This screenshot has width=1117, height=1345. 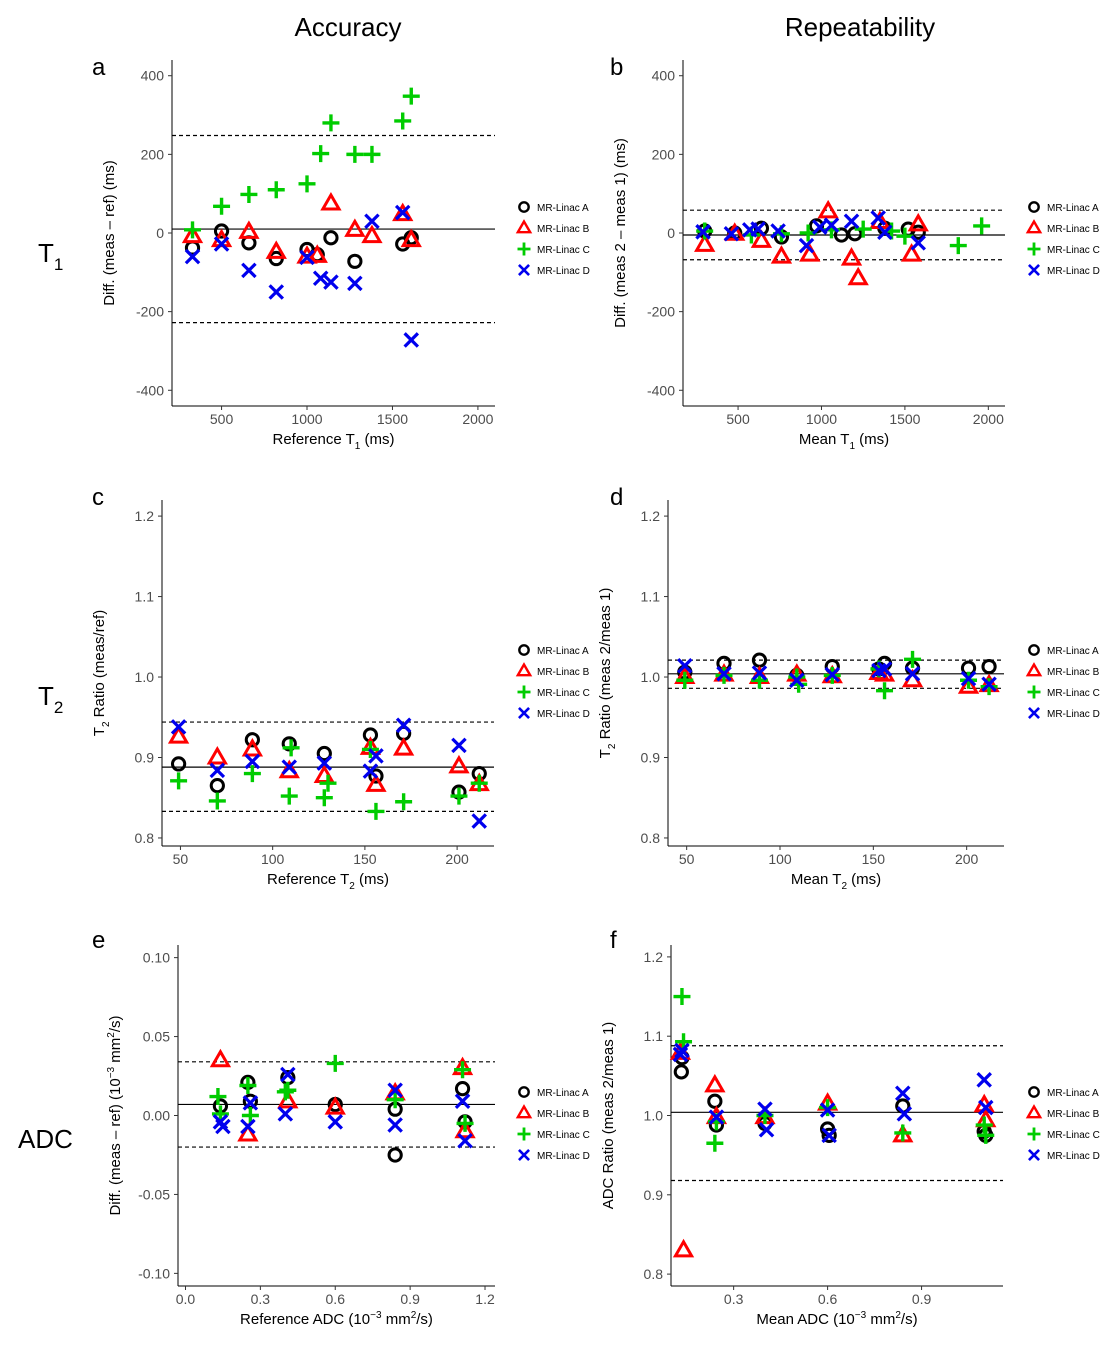 What do you see at coordinates (664, 154) in the screenshot?
I see `y-tick-label: 200` at bounding box center [664, 154].